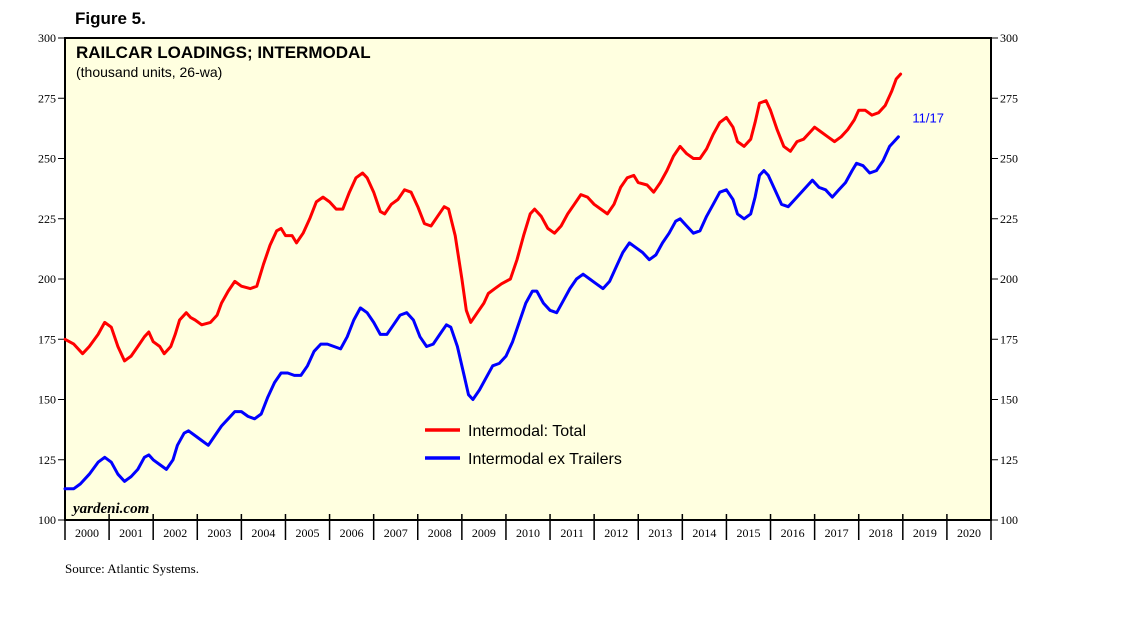 The width and height of the screenshot is (1138, 621). What do you see at coordinates (219, 533) in the screenshot?
I see `x-tick-label: 2003` at bounding box center [219, 533].